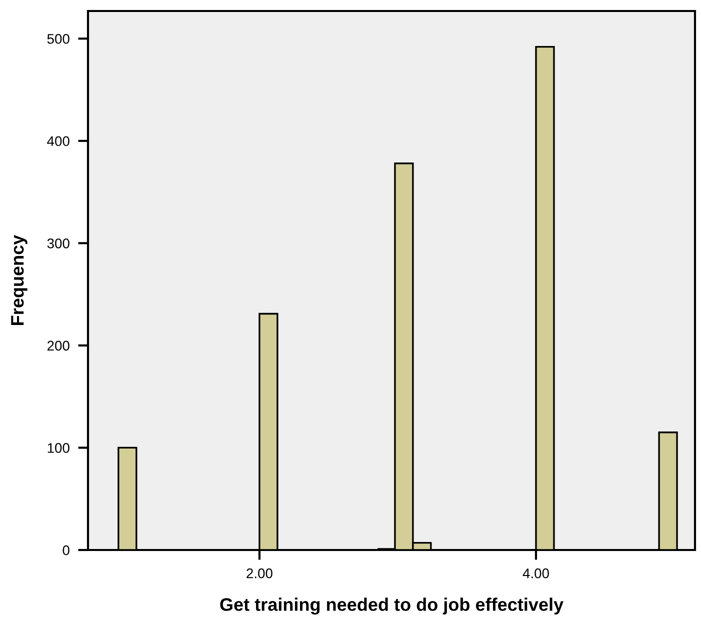 The width and height of the screenshot is (701, 620). What do you see at coordinates (58, 141) in the screenshot?
I see `y-tick-label: 400` at bounding box center [58, 141].